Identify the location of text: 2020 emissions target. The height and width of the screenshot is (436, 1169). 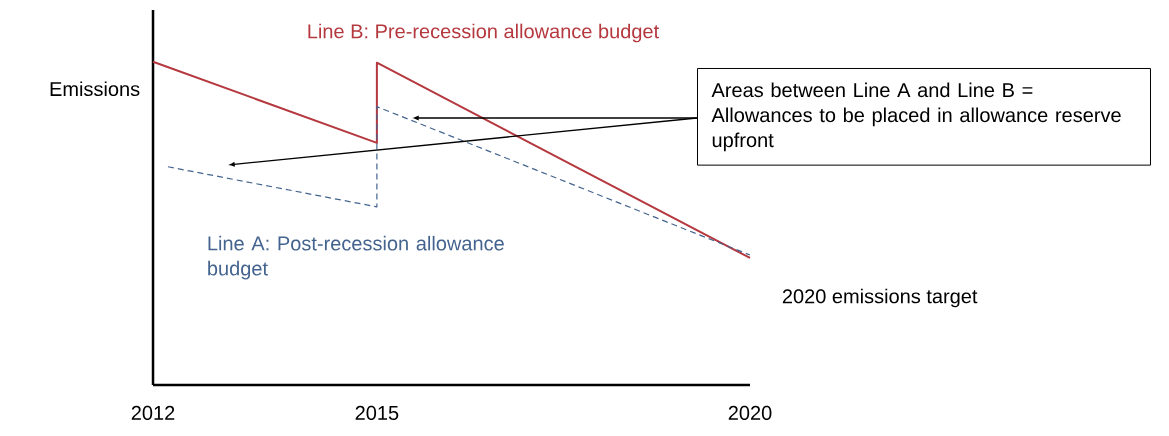
(880, 298).